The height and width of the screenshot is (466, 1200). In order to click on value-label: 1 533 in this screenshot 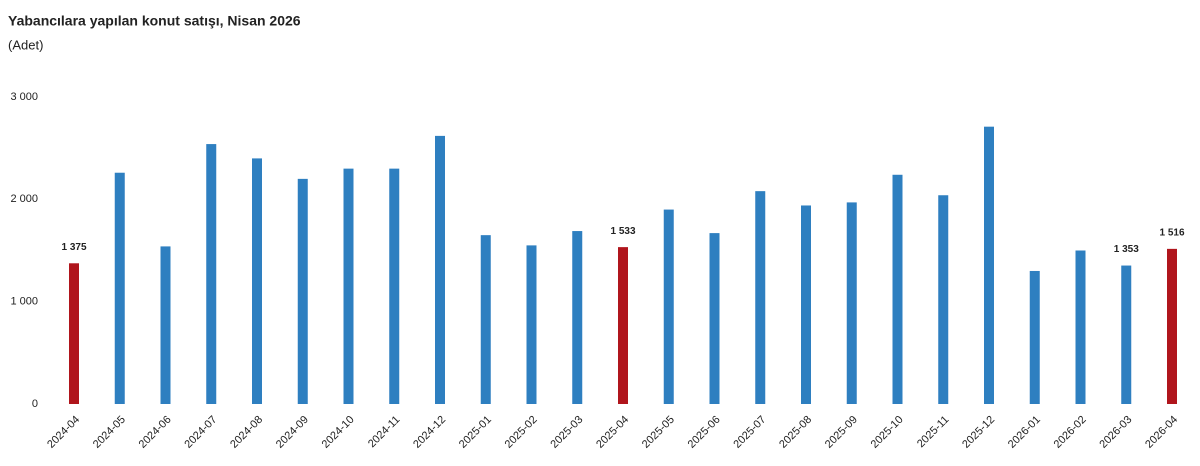, I will do `click(622, 231)`.